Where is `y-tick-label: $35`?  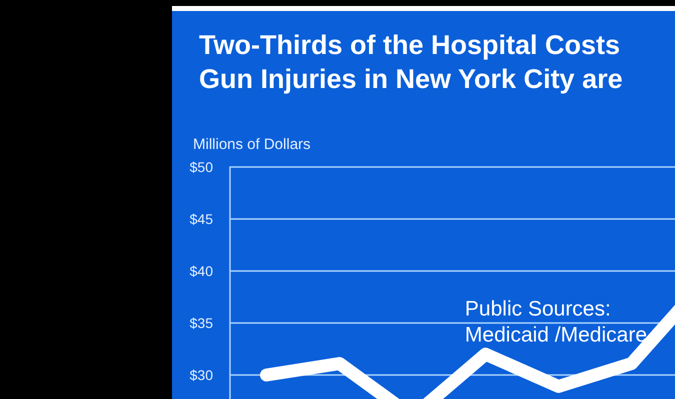 y-tick-label: $35 is located at coordinates (202, 323).